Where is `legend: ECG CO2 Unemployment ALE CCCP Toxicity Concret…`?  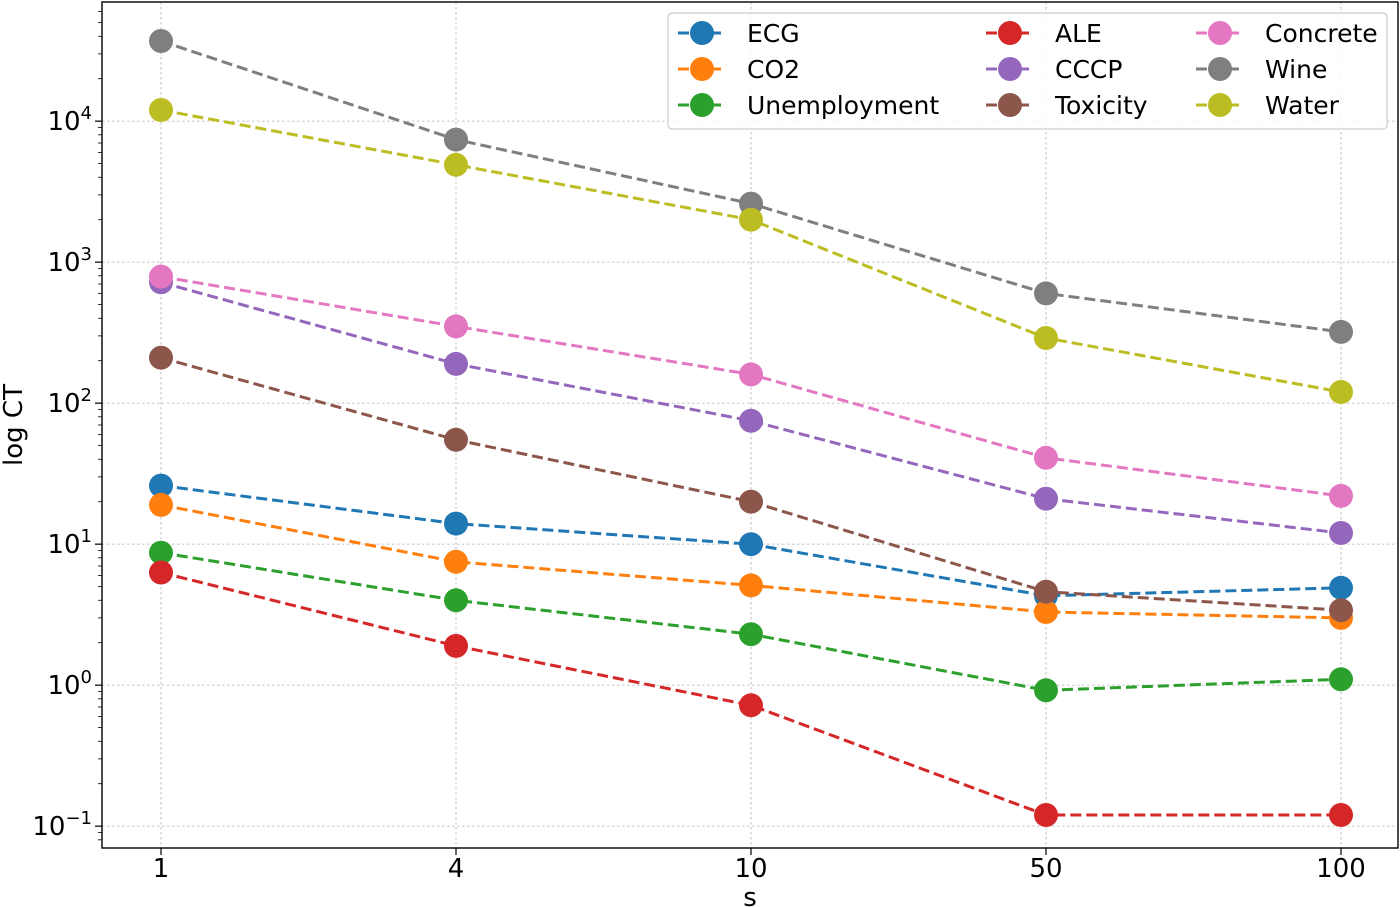
legend: ECG CO2 Unemployment ALE CCCP Toxicity Concret… is located at coordinates (1027, 71).